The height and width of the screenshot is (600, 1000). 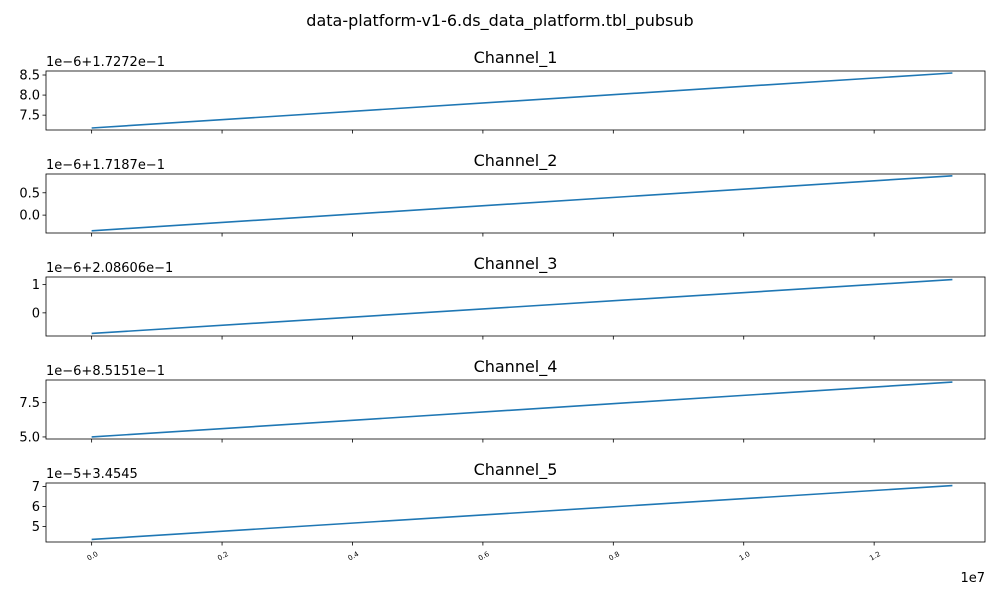 I want to click on y-tick-label: 7, so click(x=36, y=487).